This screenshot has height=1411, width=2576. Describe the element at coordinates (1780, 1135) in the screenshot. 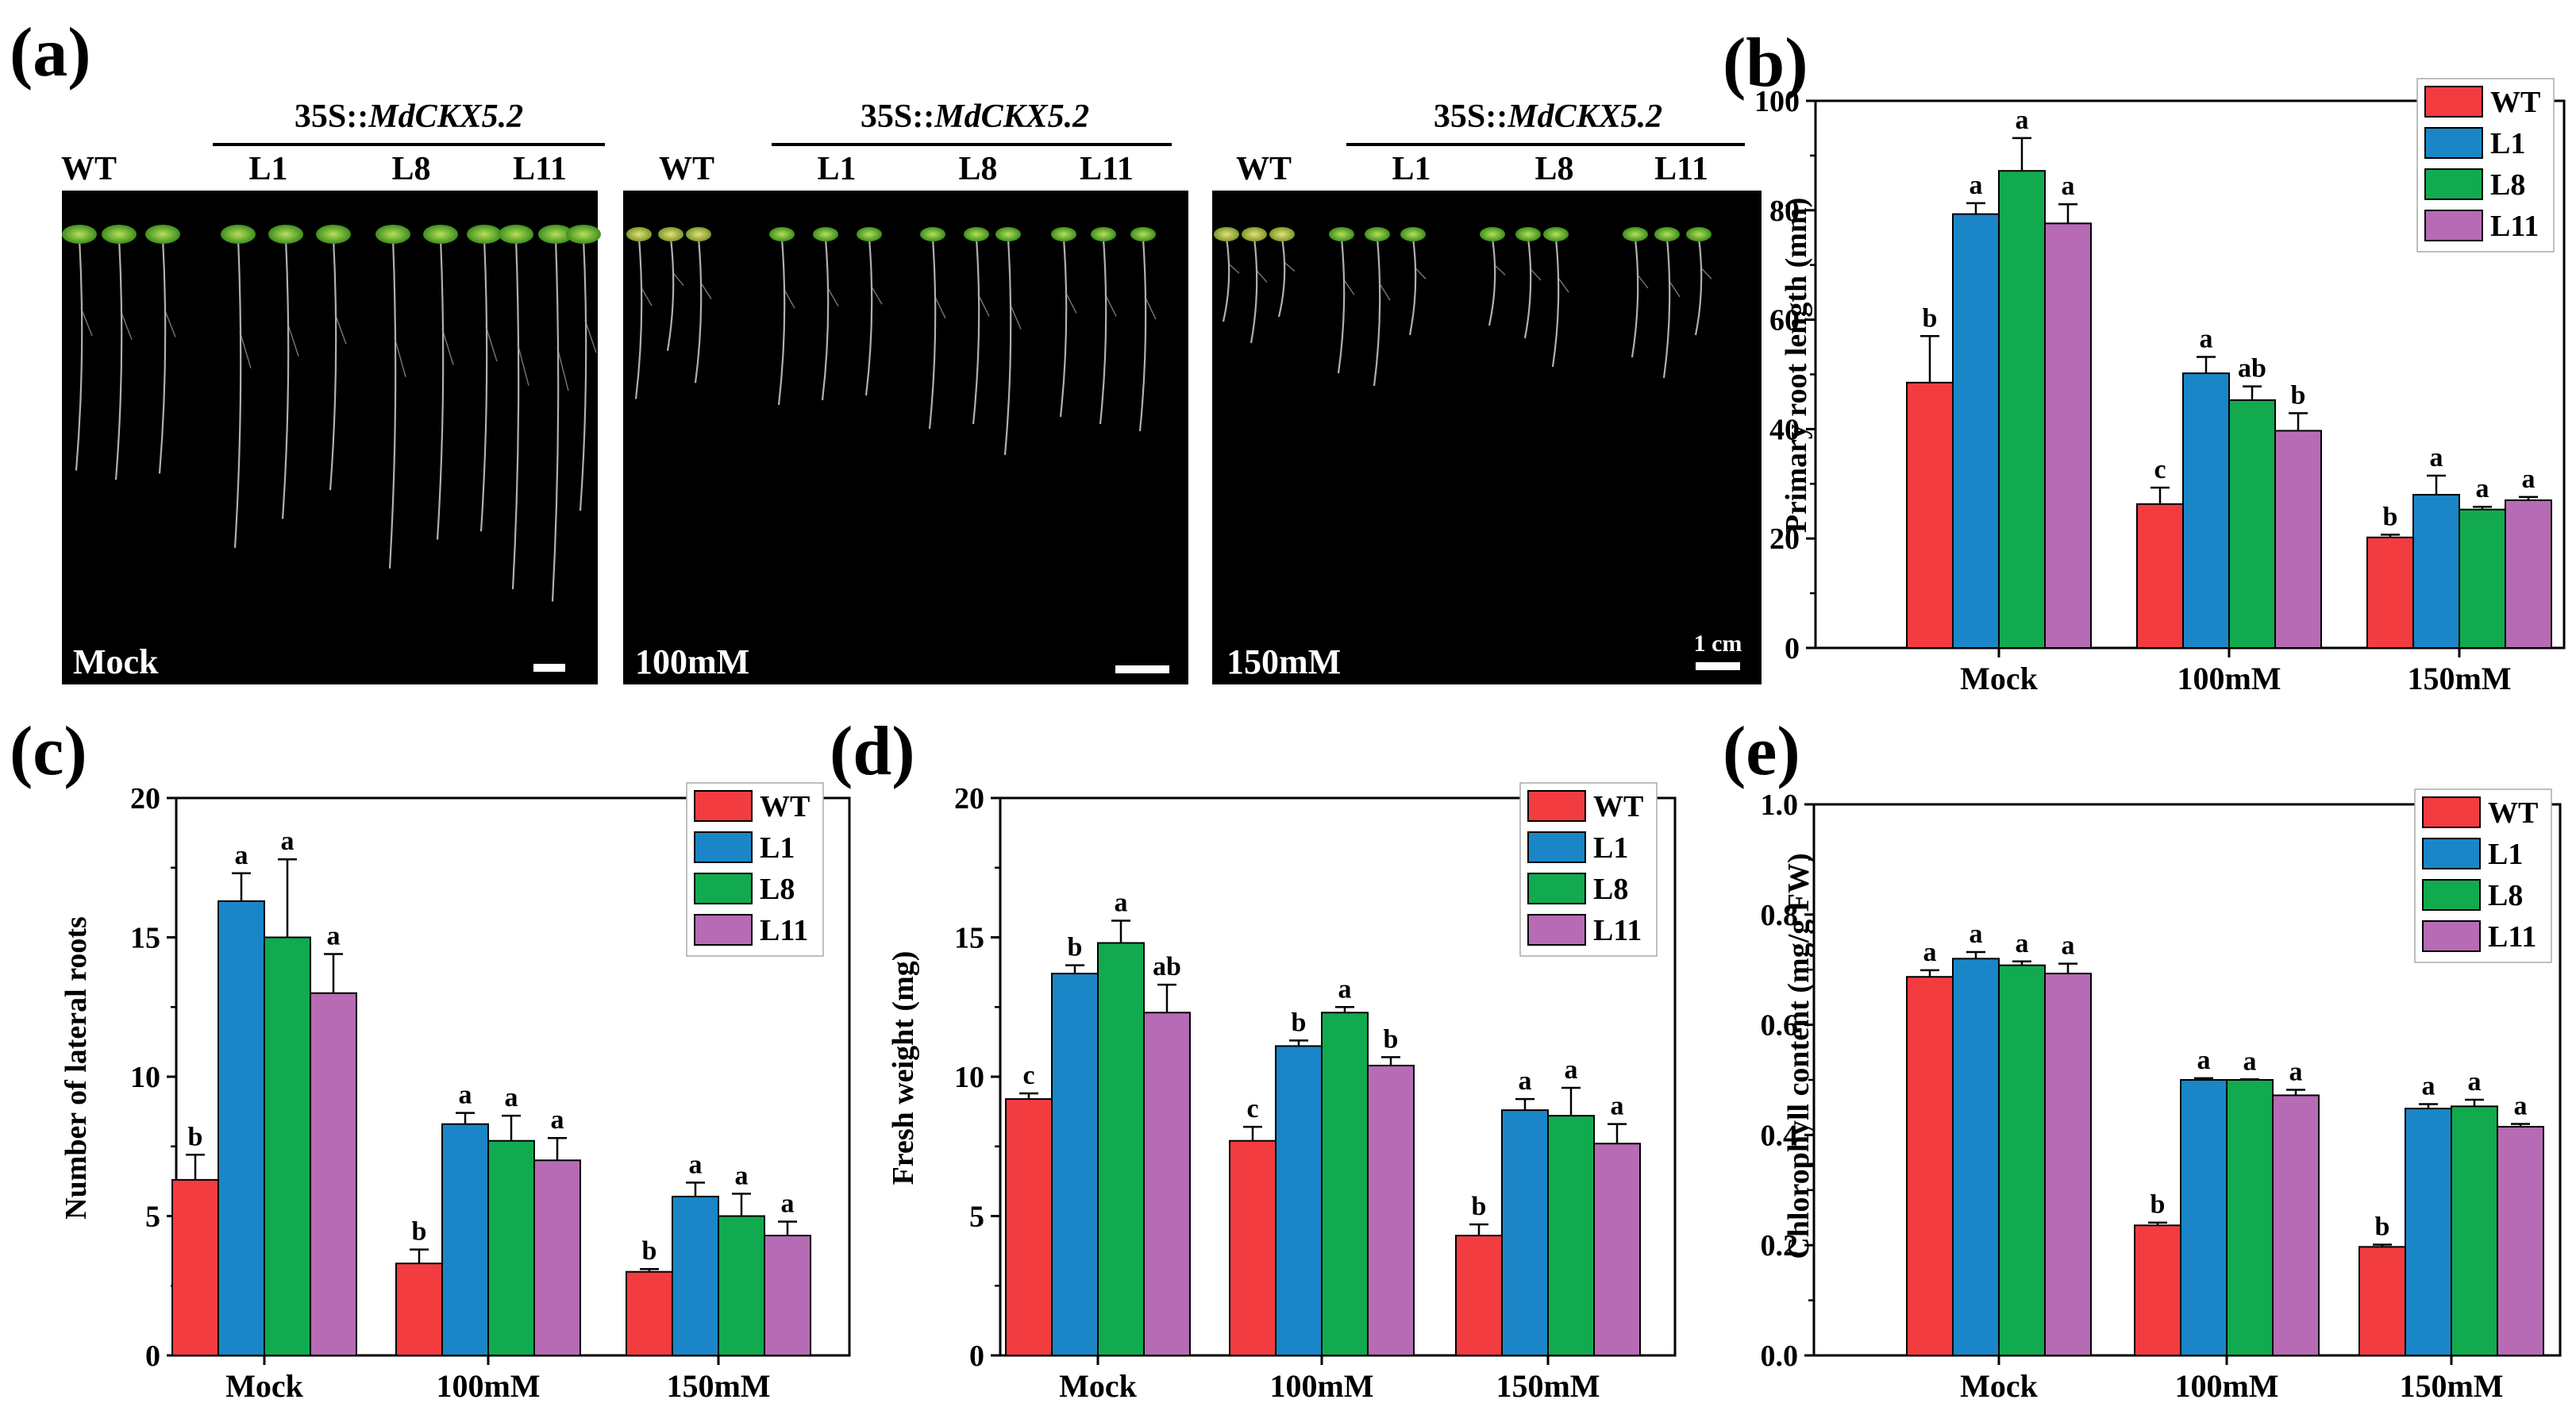

I see `y-tick-label: 0.4` at that location.